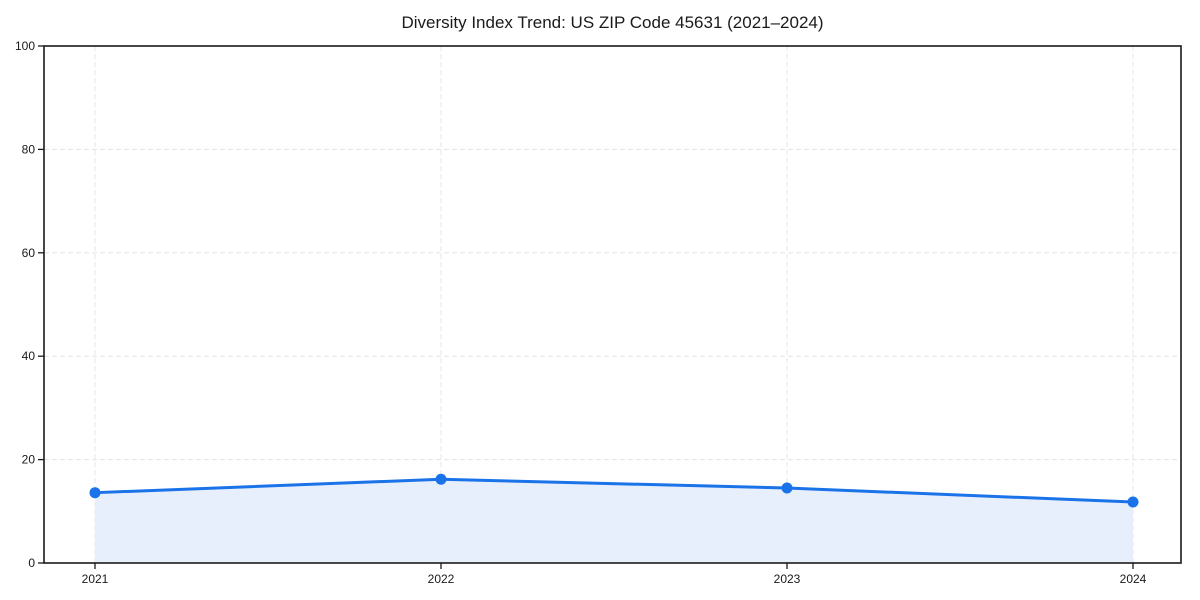 The height and width of the screenshot is (600, 1200). I want to click on y-tick-label: 60, so click(29, 253).